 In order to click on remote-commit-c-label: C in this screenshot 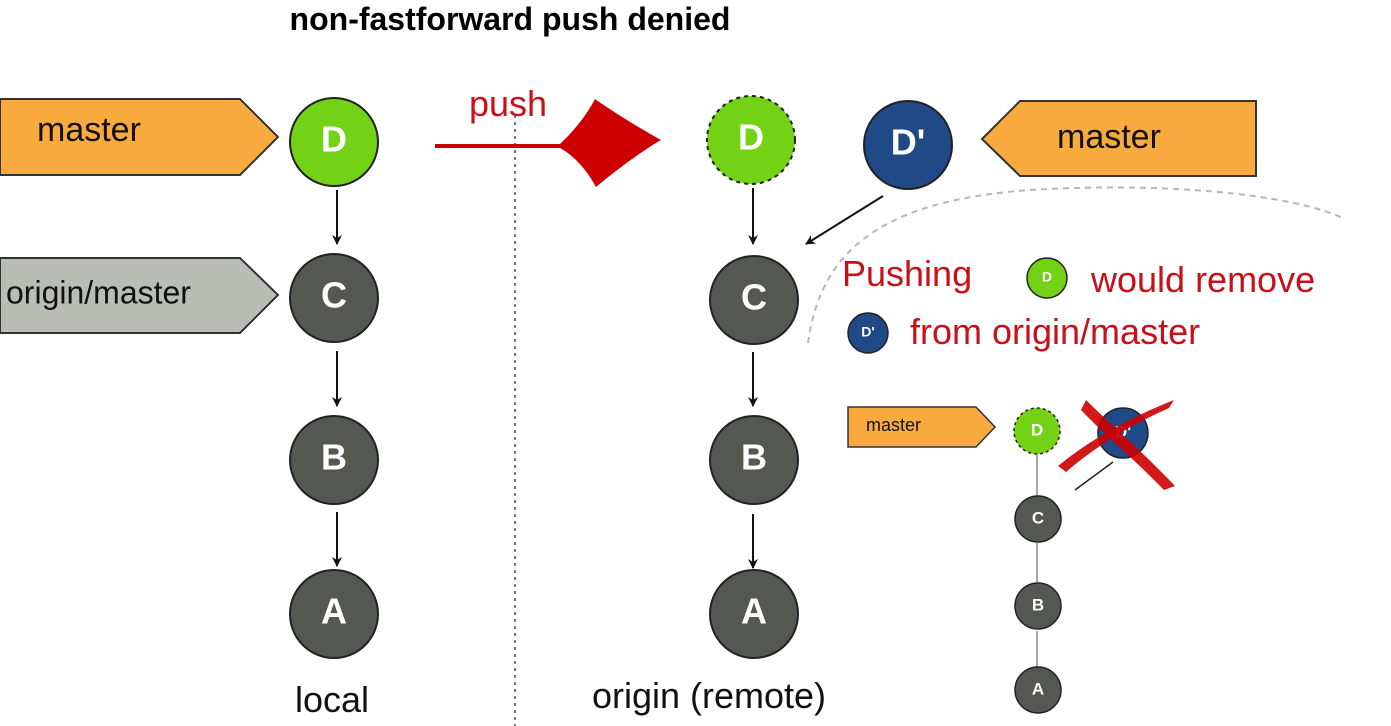, I will do `click(754, 297)`.